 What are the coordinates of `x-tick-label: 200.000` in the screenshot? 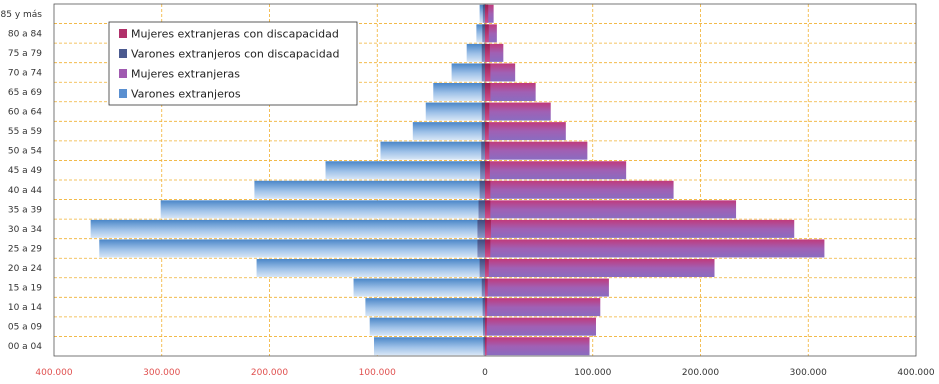 It's located at (269, 373).